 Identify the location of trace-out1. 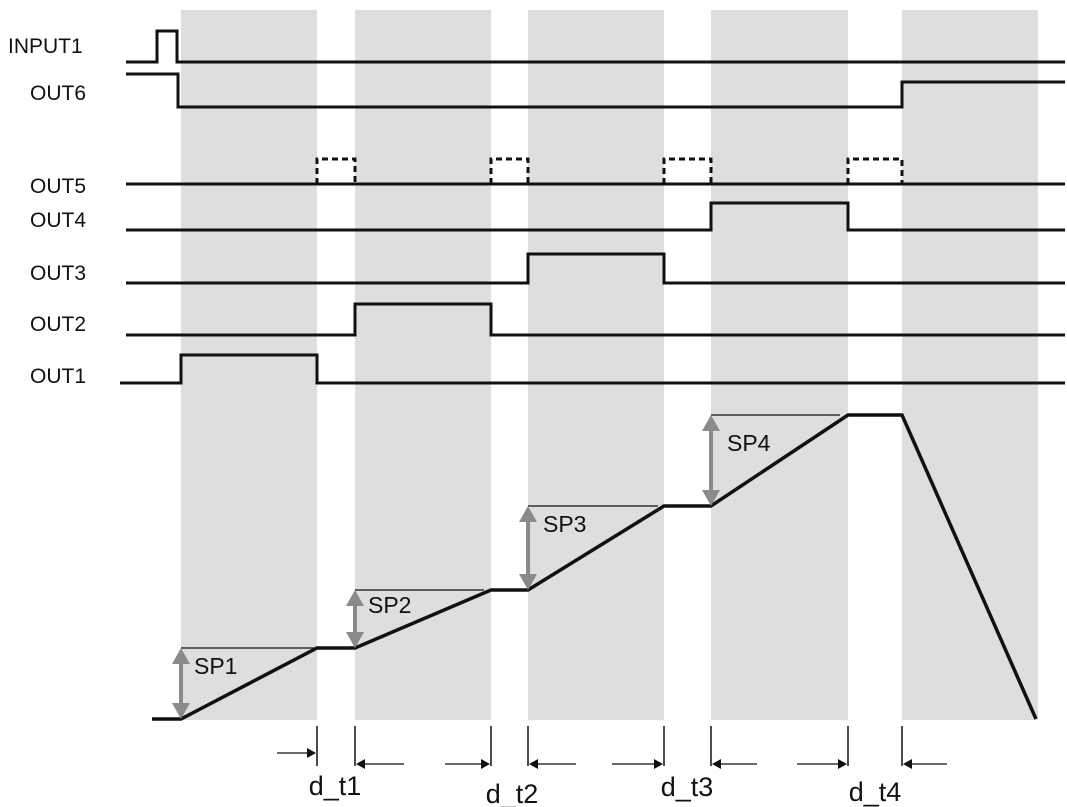
(592, 369).